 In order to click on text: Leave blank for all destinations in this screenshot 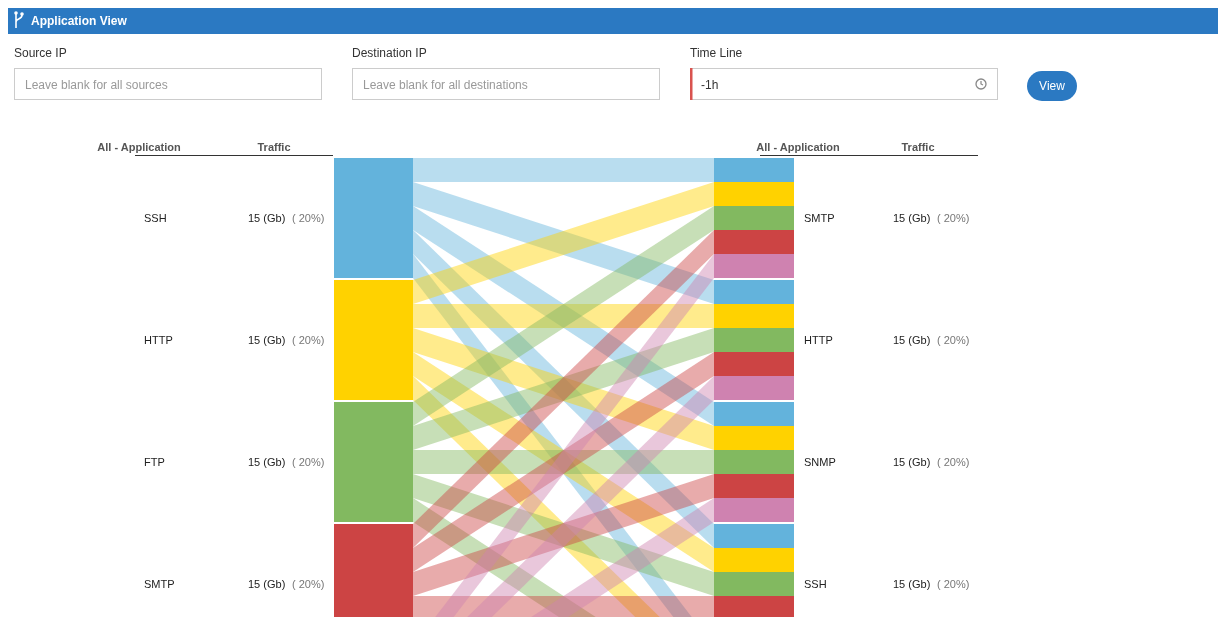, I will do `click(445, 85)`.